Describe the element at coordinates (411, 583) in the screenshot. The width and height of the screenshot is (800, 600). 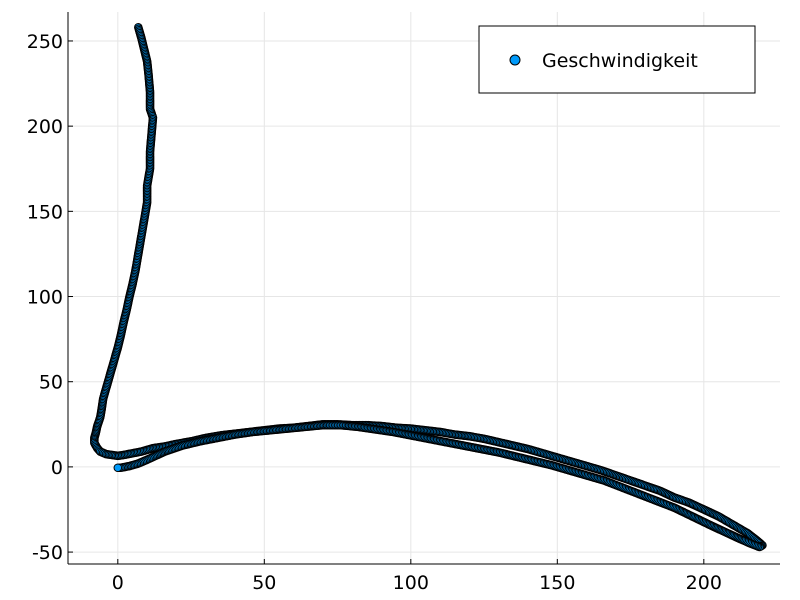
I see `x-tick-label: 100` at that location.